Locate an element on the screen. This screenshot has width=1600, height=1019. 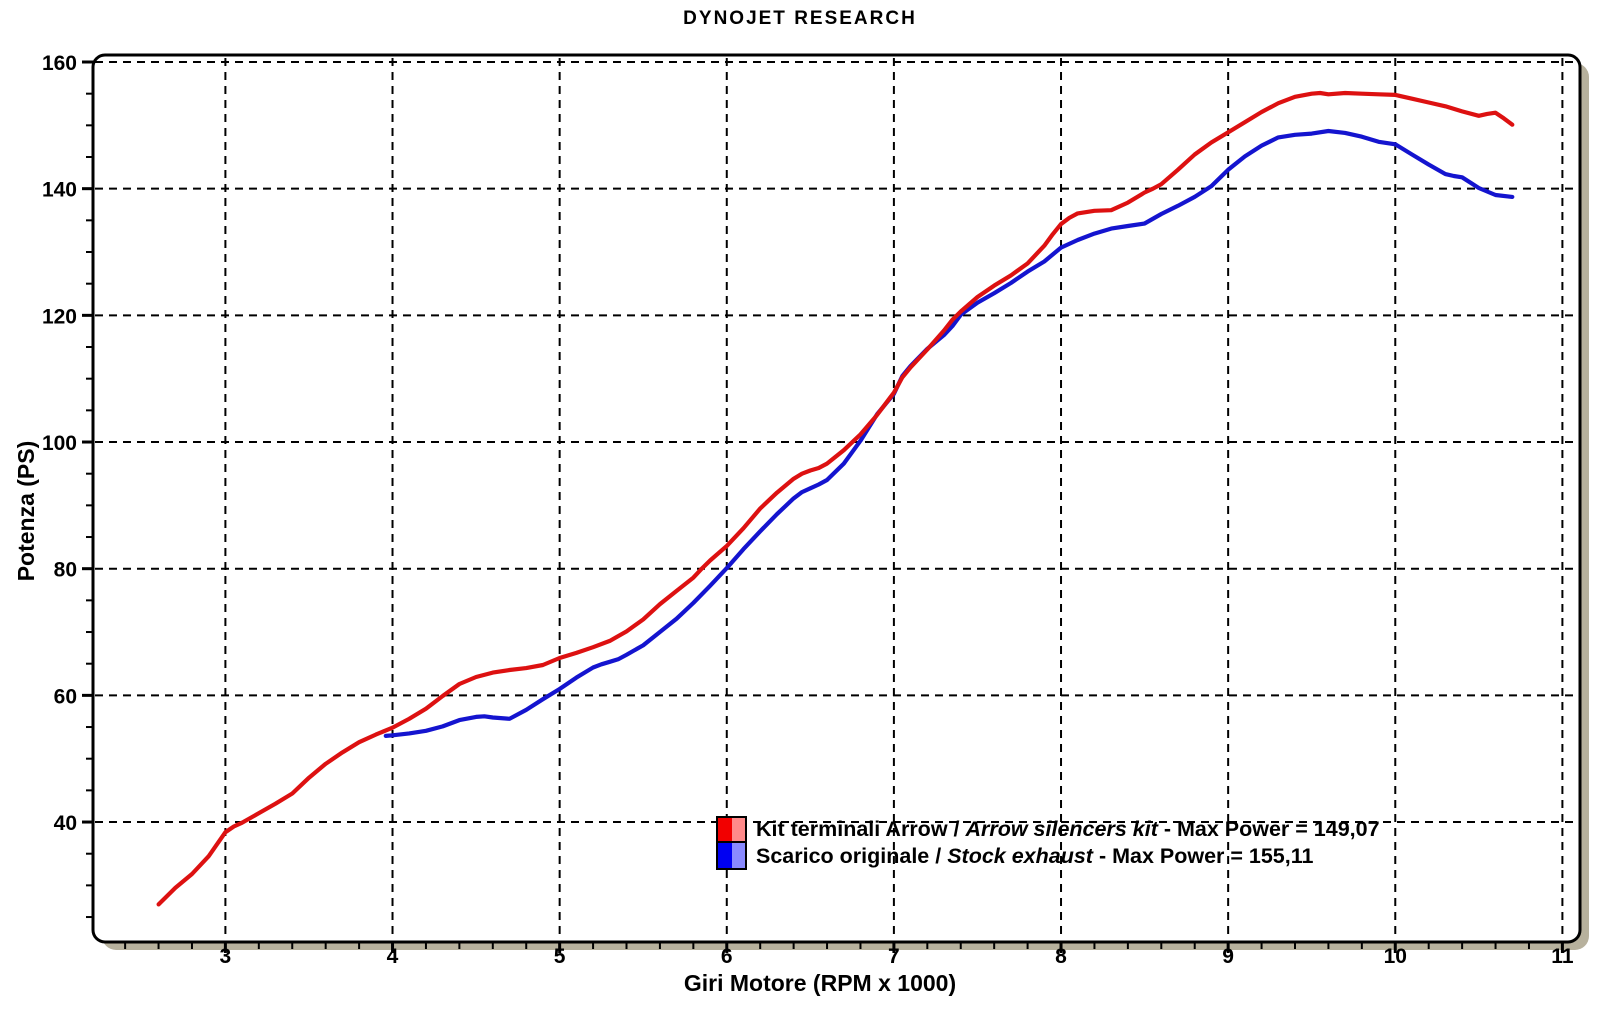
y-tick-label: 40 is located at coordinates (65, 823).